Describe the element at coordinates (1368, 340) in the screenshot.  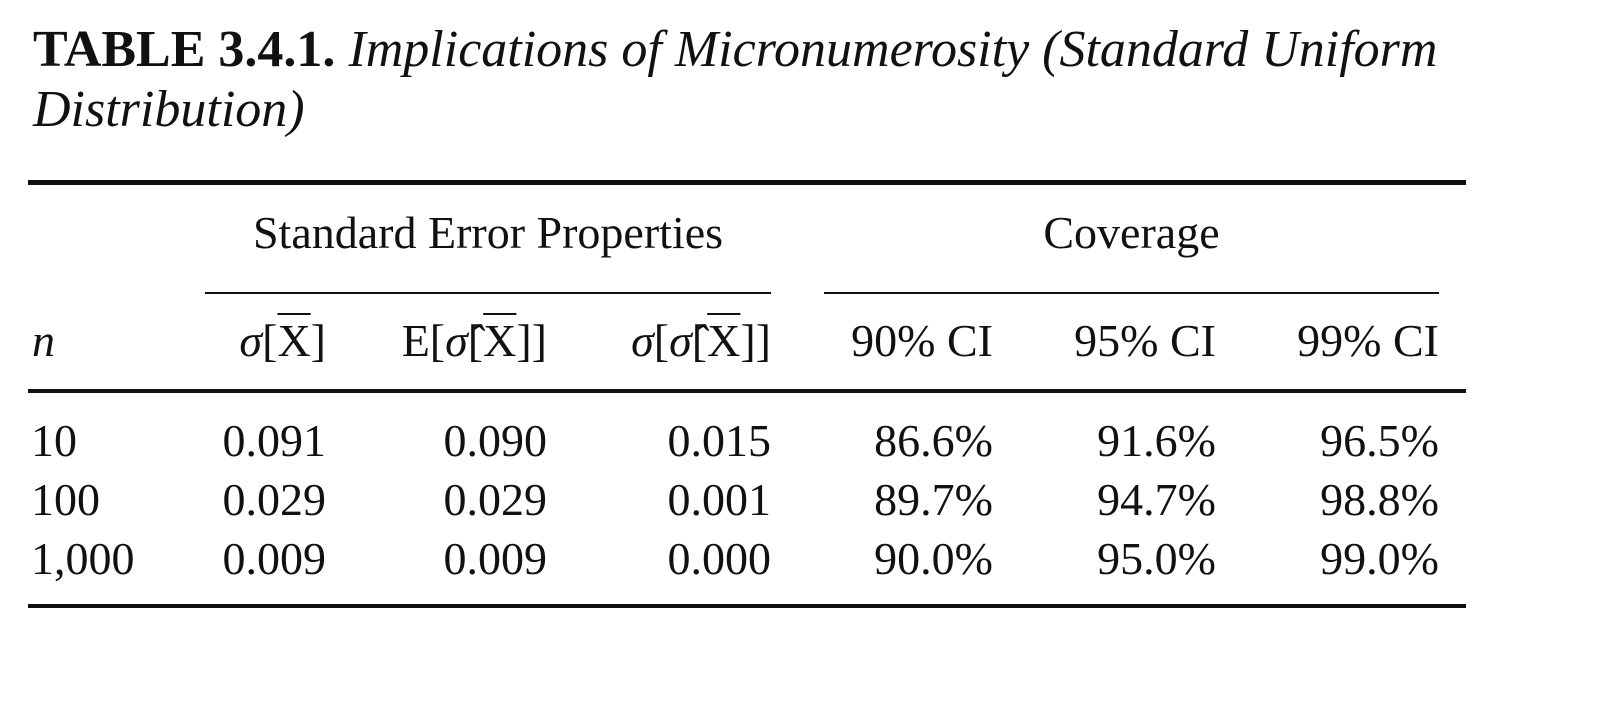
I see `column-header-ci99: 99% CI` at that location.